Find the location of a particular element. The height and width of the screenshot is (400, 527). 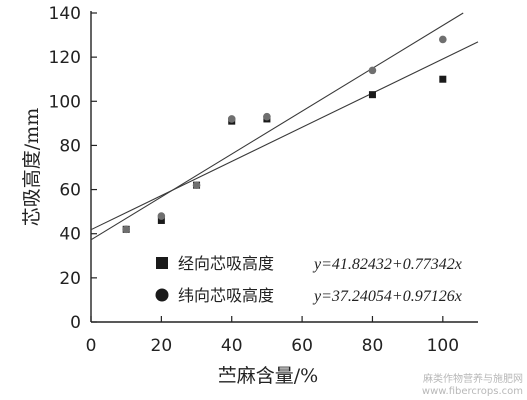

x-tick-label: 100 is located at coordinates (443, 346).